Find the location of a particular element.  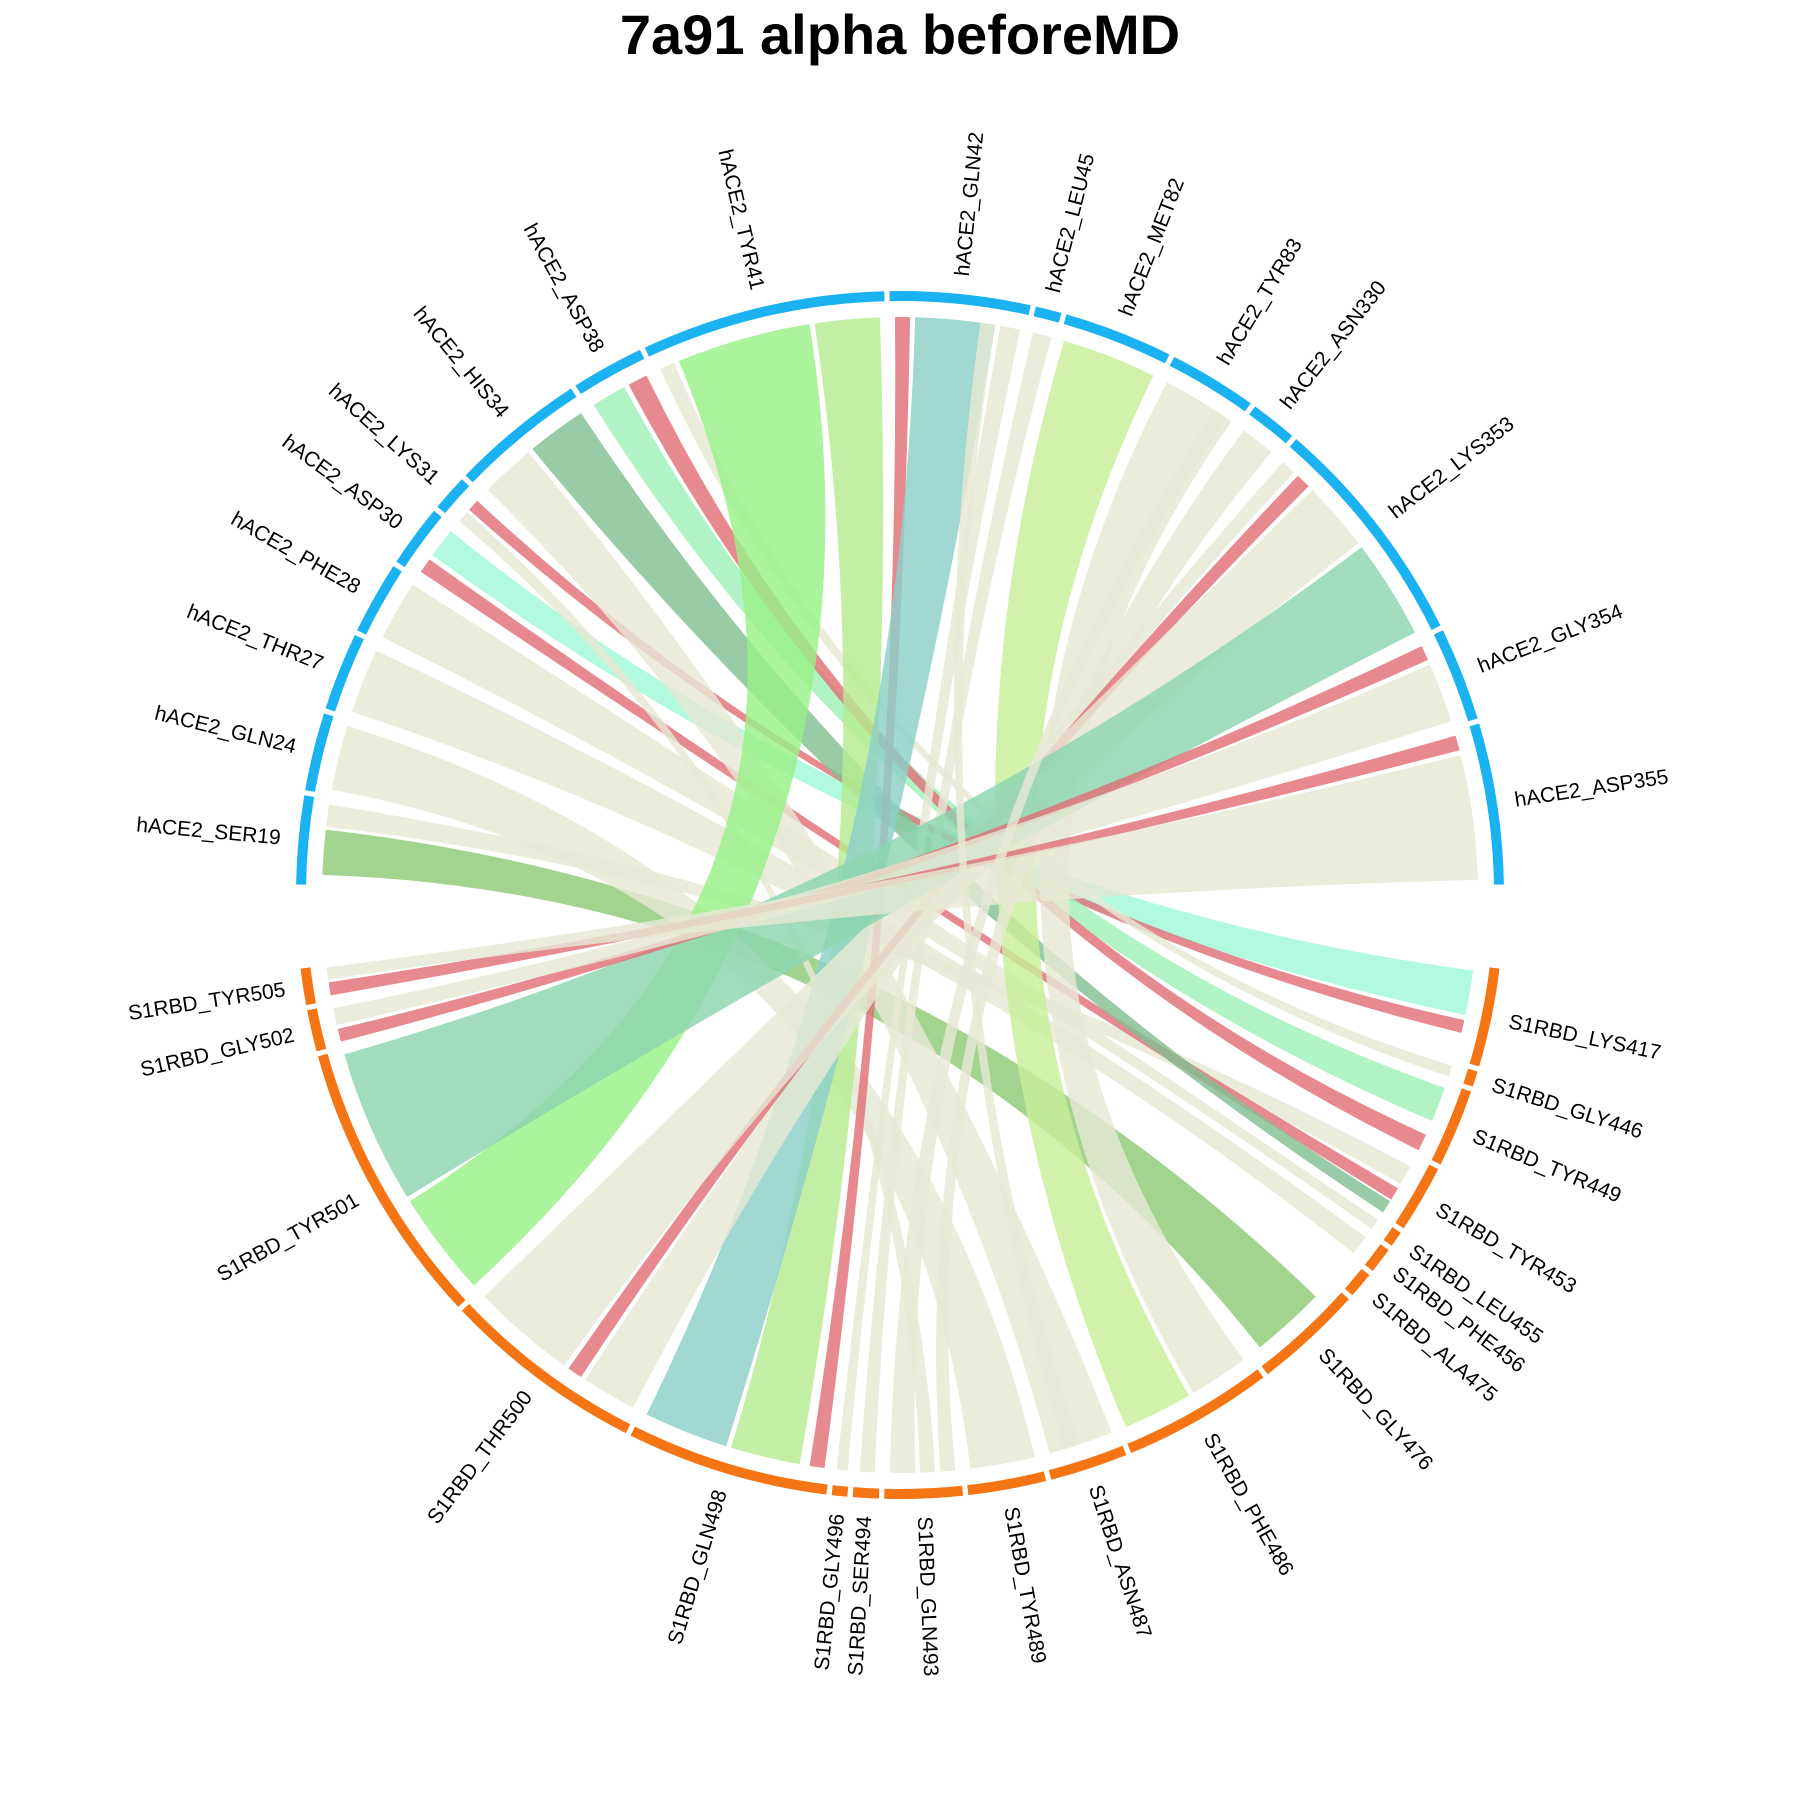

sector-label: S1RBD_GLN493 is located at coordinates (927, 1596).